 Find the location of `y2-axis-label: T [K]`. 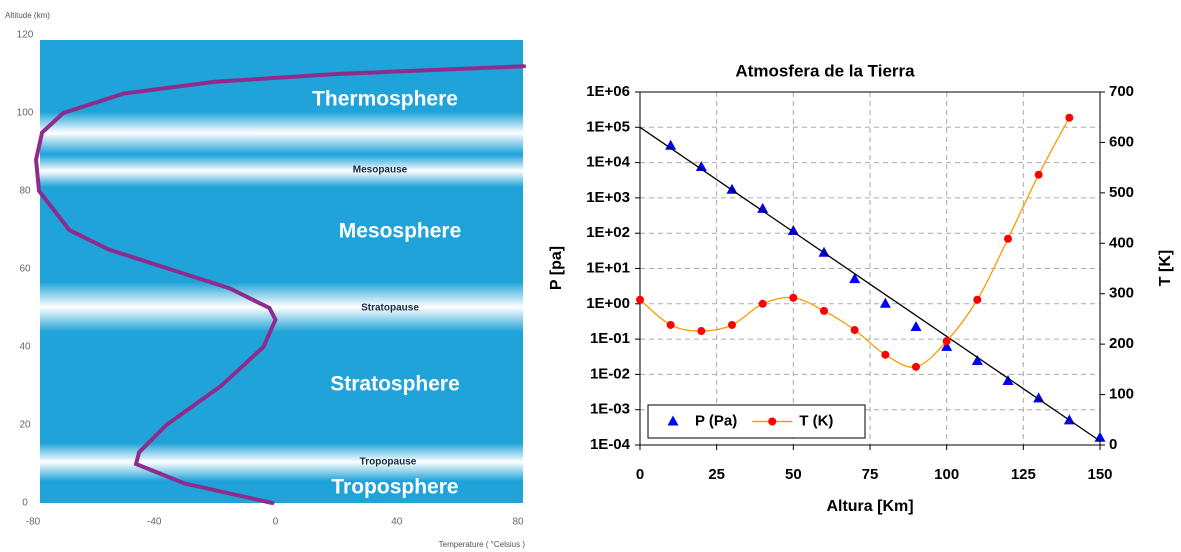

y2-axis-label: T [K] is located at coordinates (1165, 268).